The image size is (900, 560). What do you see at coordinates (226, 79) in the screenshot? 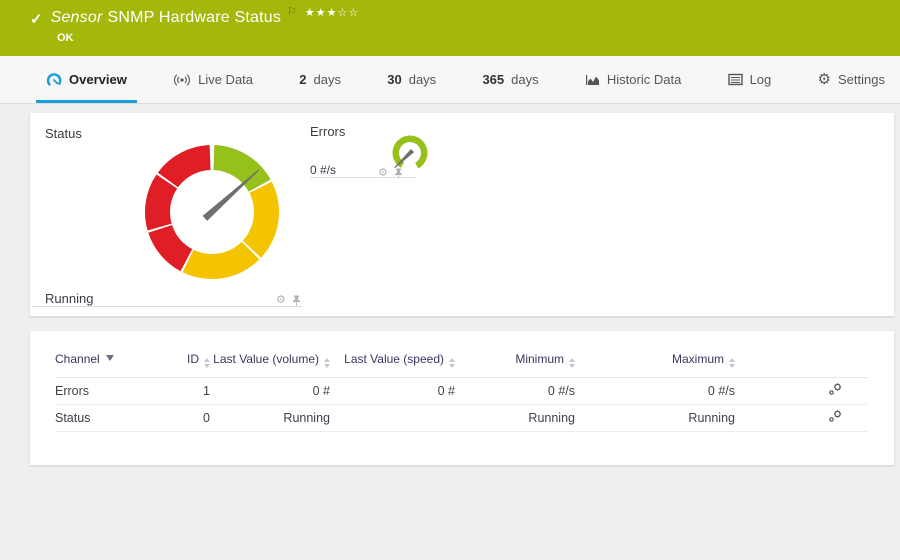
I see `tab-label: Live Data` at bounding box center [226, 79].